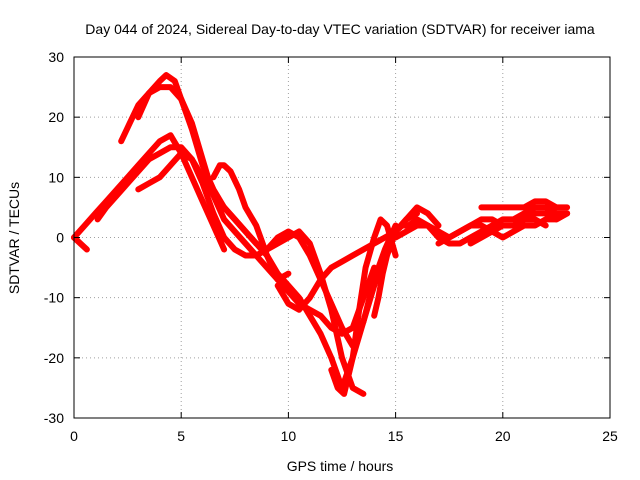  Describe the element at coordinates (289, 436) in the screenshot. I see `x-tick-label: 10` at that location.